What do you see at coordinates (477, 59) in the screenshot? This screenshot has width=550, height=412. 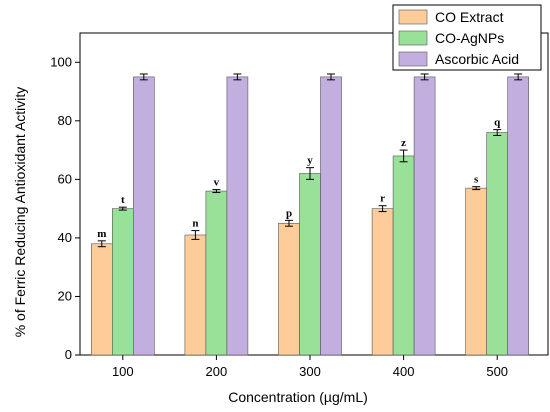 I see `legend-label: Ascorbic Acid` at bounding box center [477, 59].